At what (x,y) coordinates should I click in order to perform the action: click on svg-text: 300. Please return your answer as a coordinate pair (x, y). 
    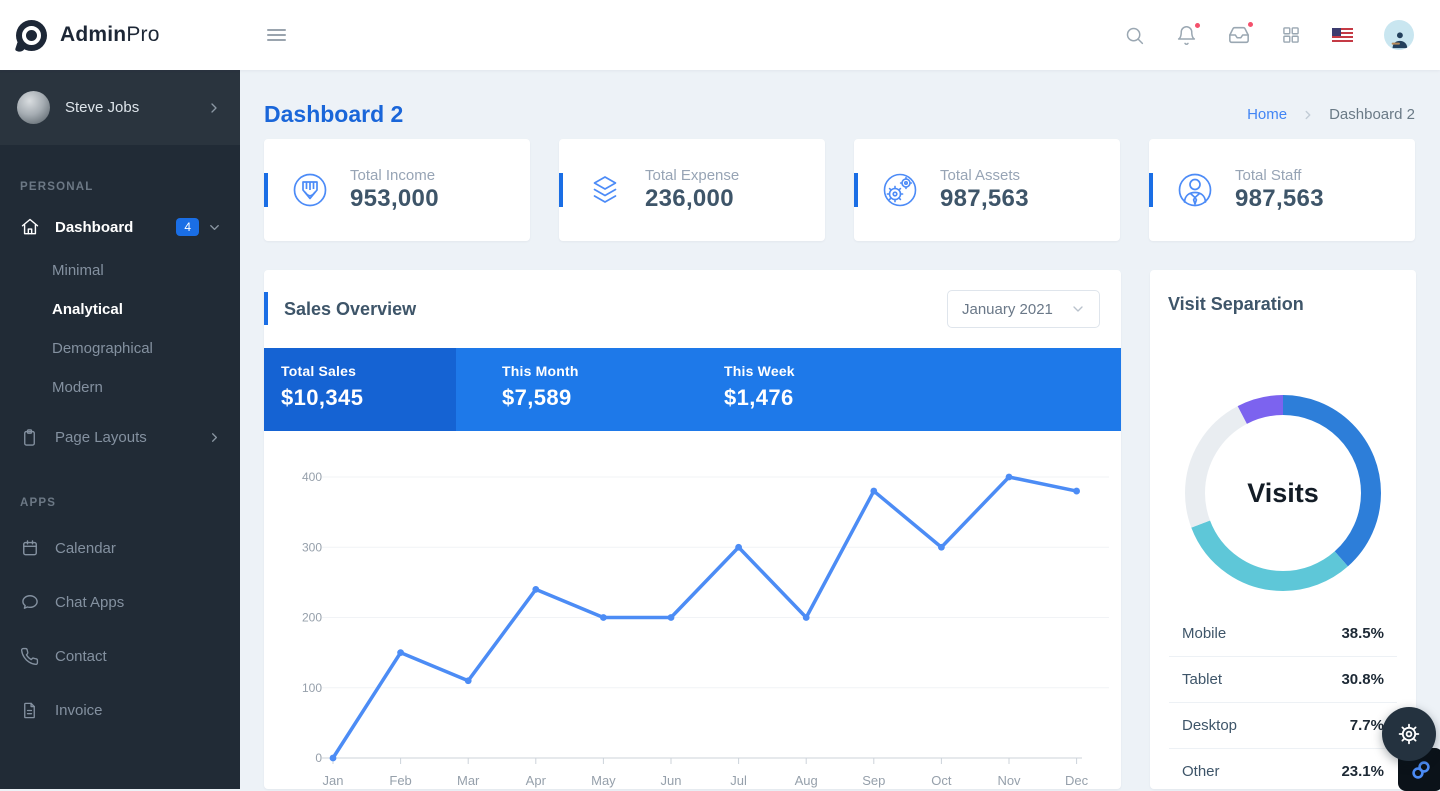
    Looking at the image, I should click on (312, 547).